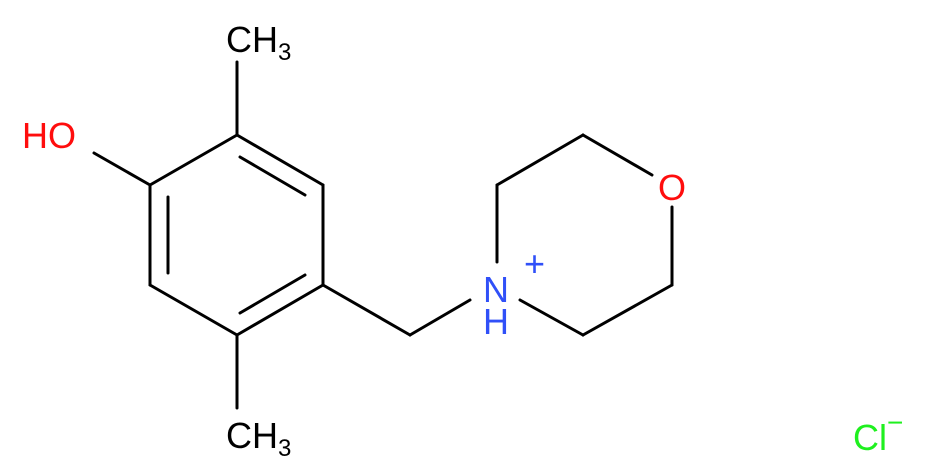  What do you see at coordinates (49, 135) in the screenshot?
I see `hydroxyl-label: HO` at bounding box center [49, 135].